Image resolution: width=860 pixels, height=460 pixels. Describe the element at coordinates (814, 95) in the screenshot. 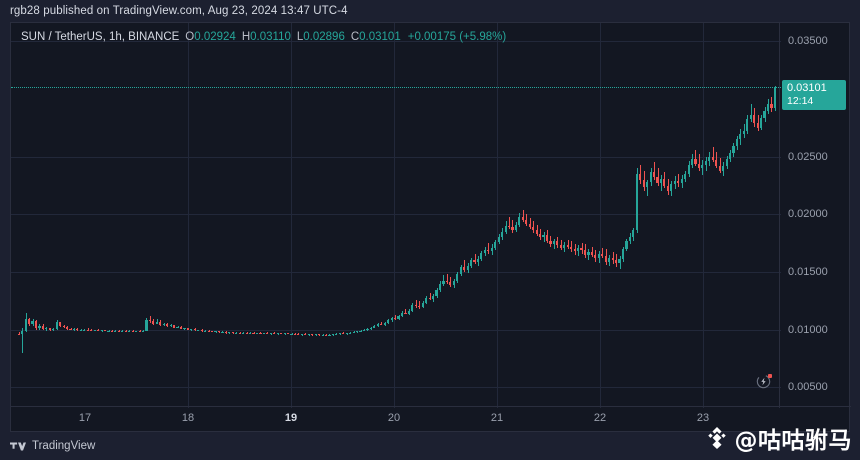

I see `price-tag-box: 0.03101 12:14` at that location.